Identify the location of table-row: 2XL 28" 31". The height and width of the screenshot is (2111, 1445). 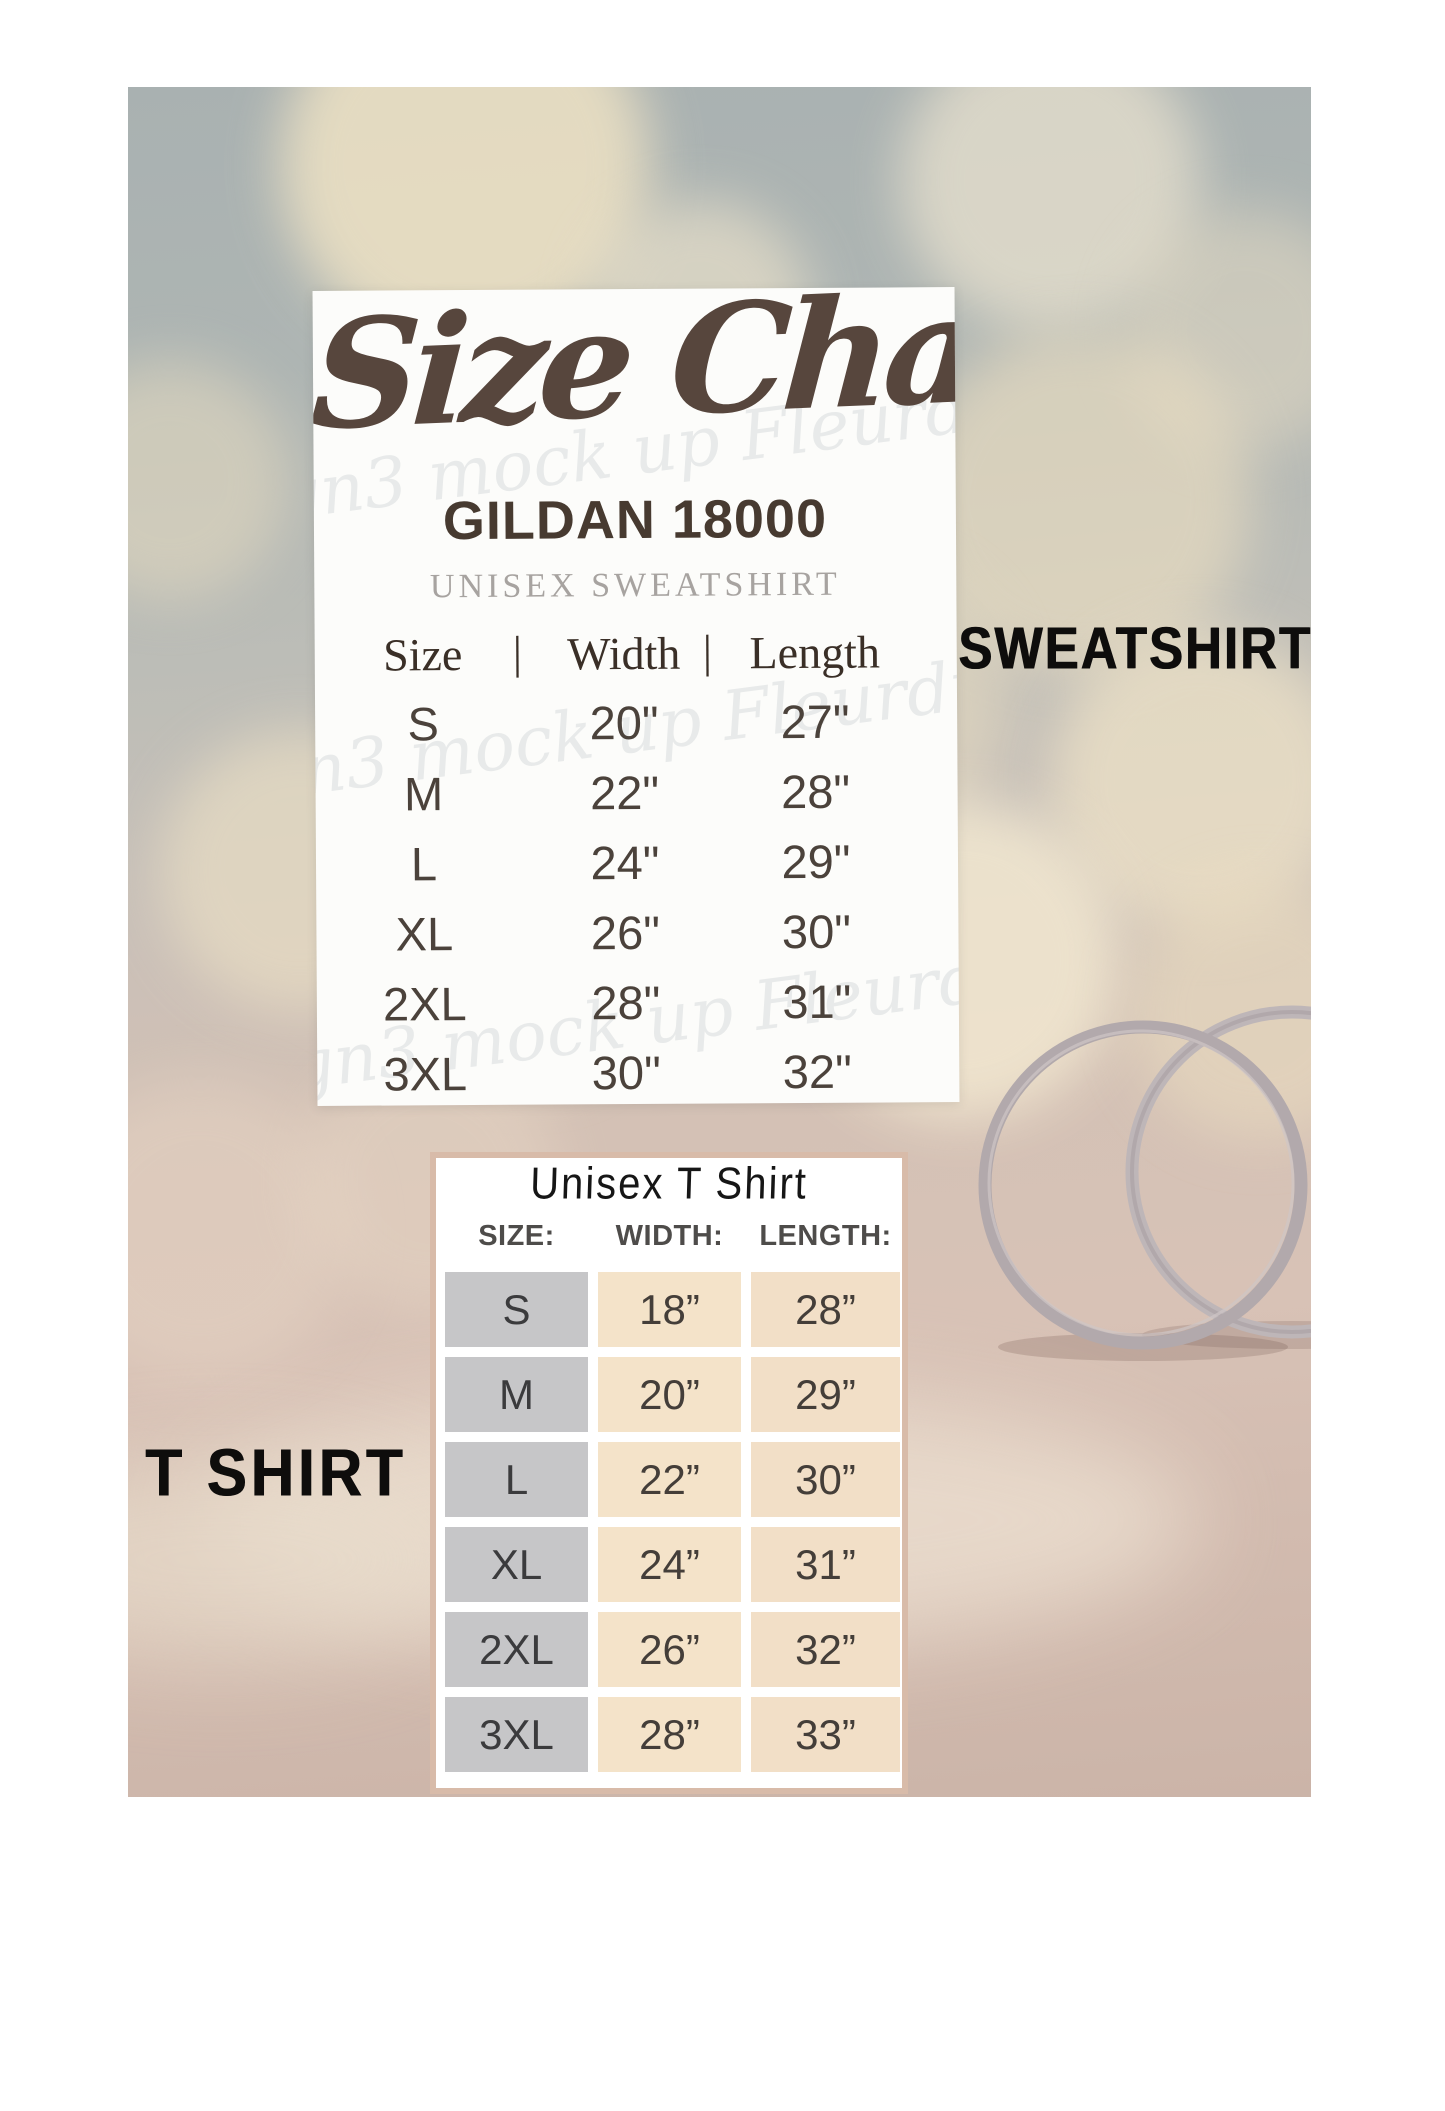
(638, 1003).